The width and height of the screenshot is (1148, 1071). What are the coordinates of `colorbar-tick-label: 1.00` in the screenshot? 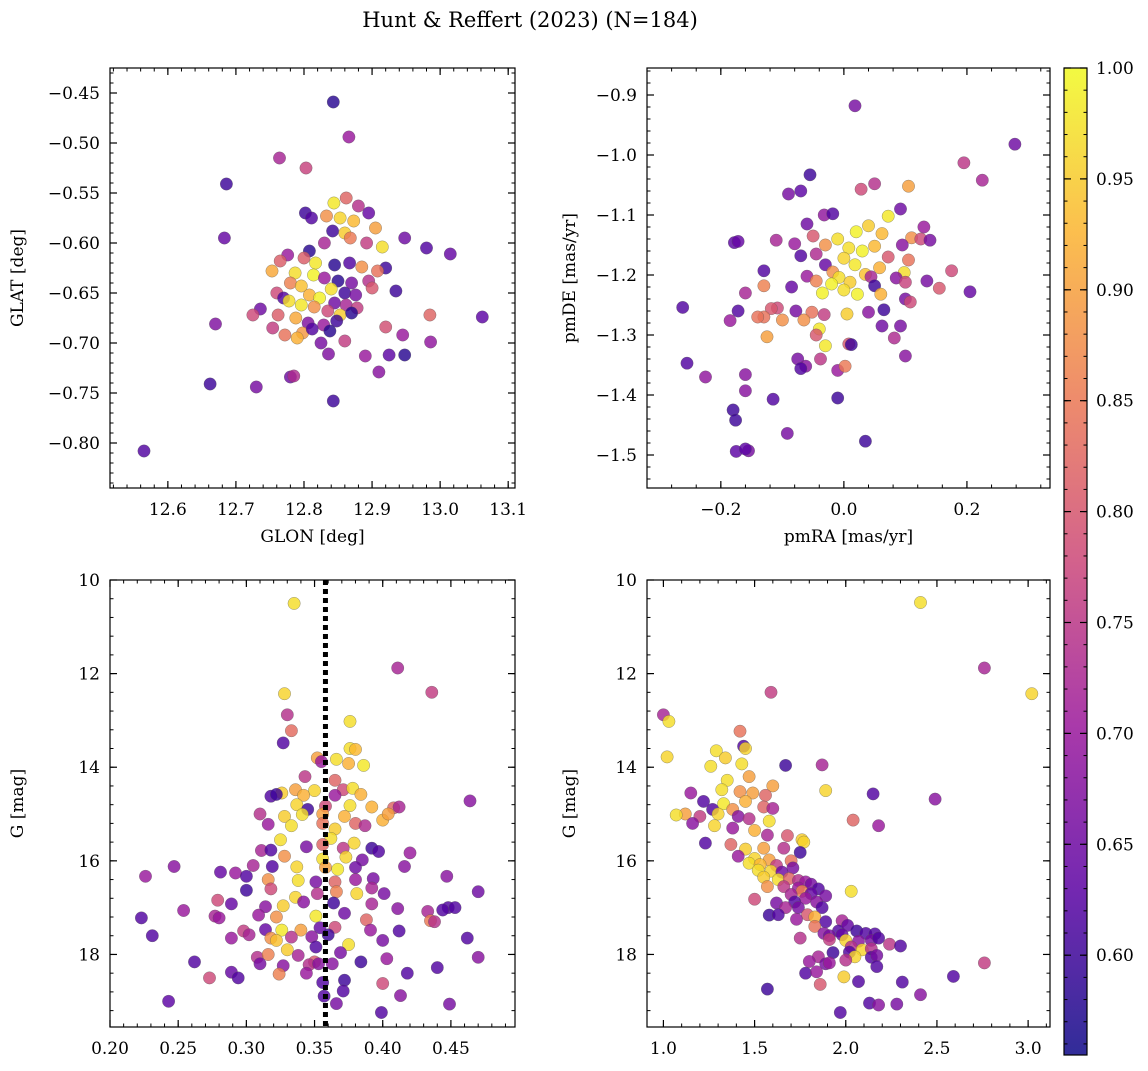 It's located at (1115, 69).